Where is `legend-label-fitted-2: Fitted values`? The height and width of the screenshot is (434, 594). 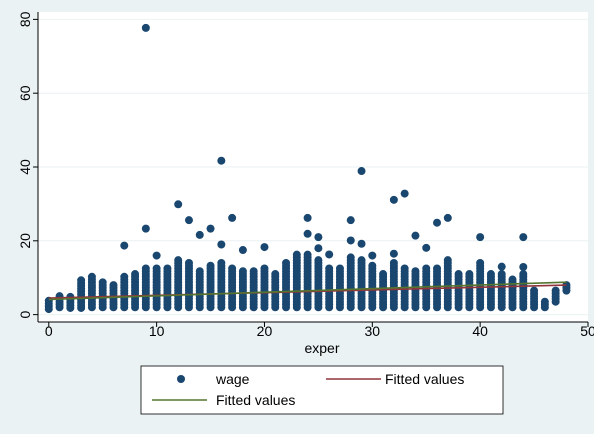 legend-label-fitted-2: Fitted values is located at coordinates (255, 400).